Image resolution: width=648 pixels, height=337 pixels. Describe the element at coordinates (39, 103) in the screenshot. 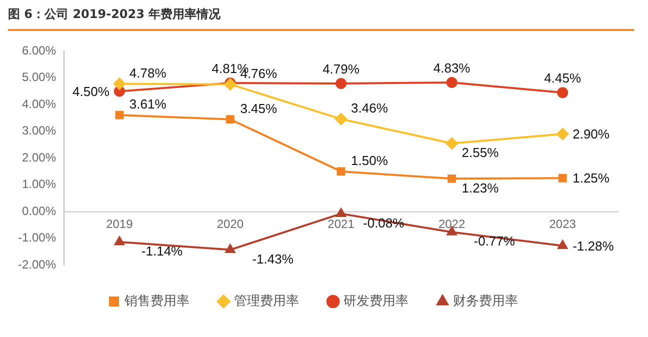

I see `y-tick-label: 4.00%` at that location.